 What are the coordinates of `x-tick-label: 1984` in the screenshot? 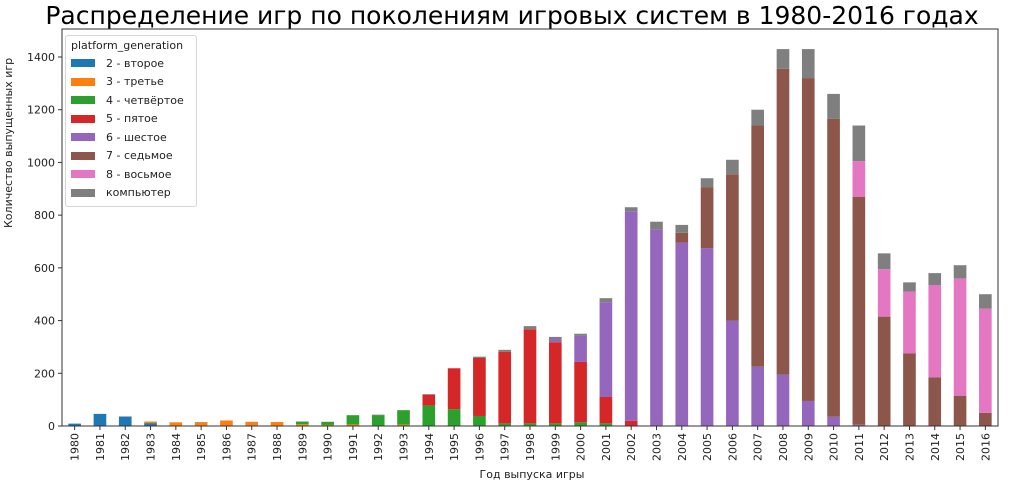 It's located at (176, 447).